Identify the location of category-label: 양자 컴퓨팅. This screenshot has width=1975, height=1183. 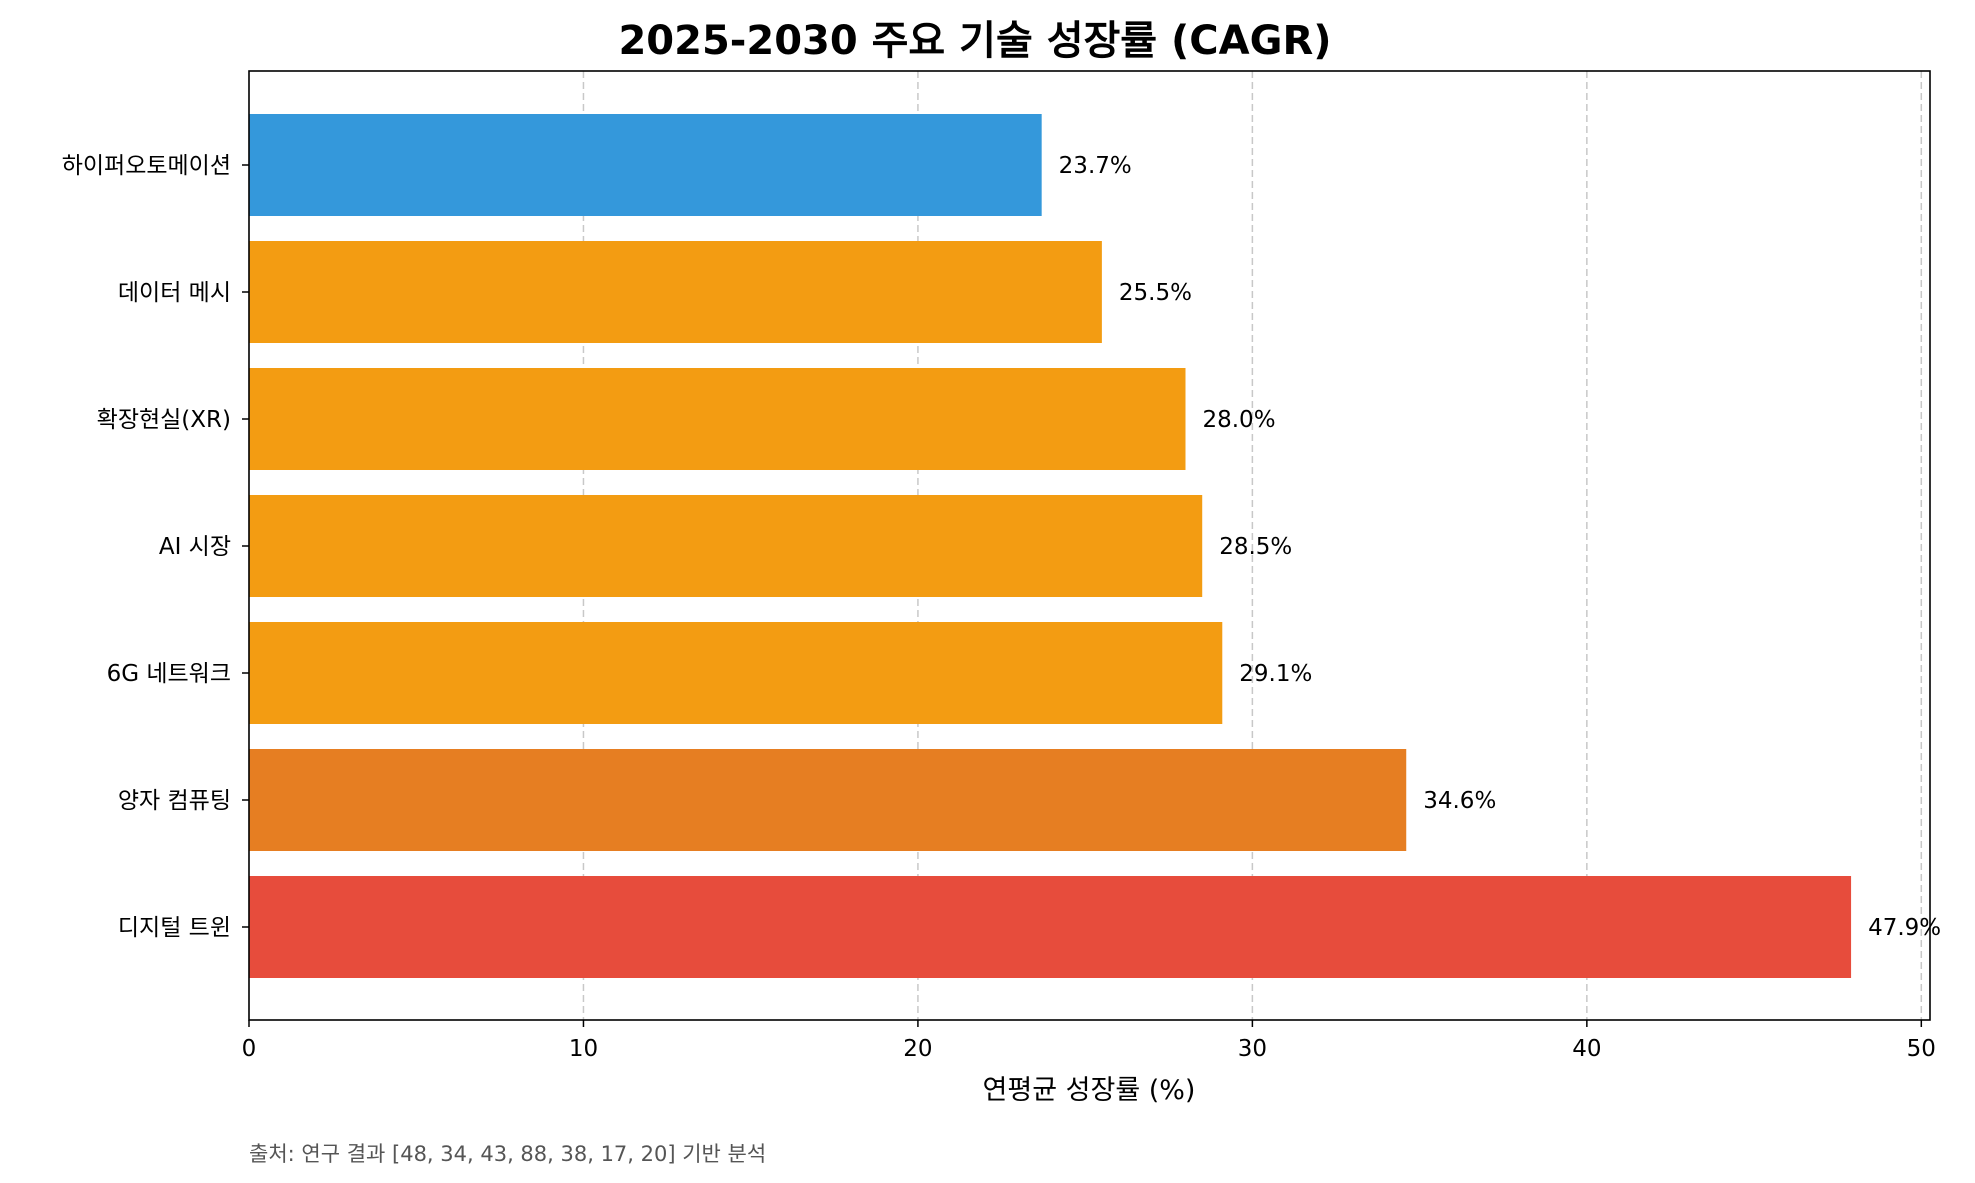
(174, 801).